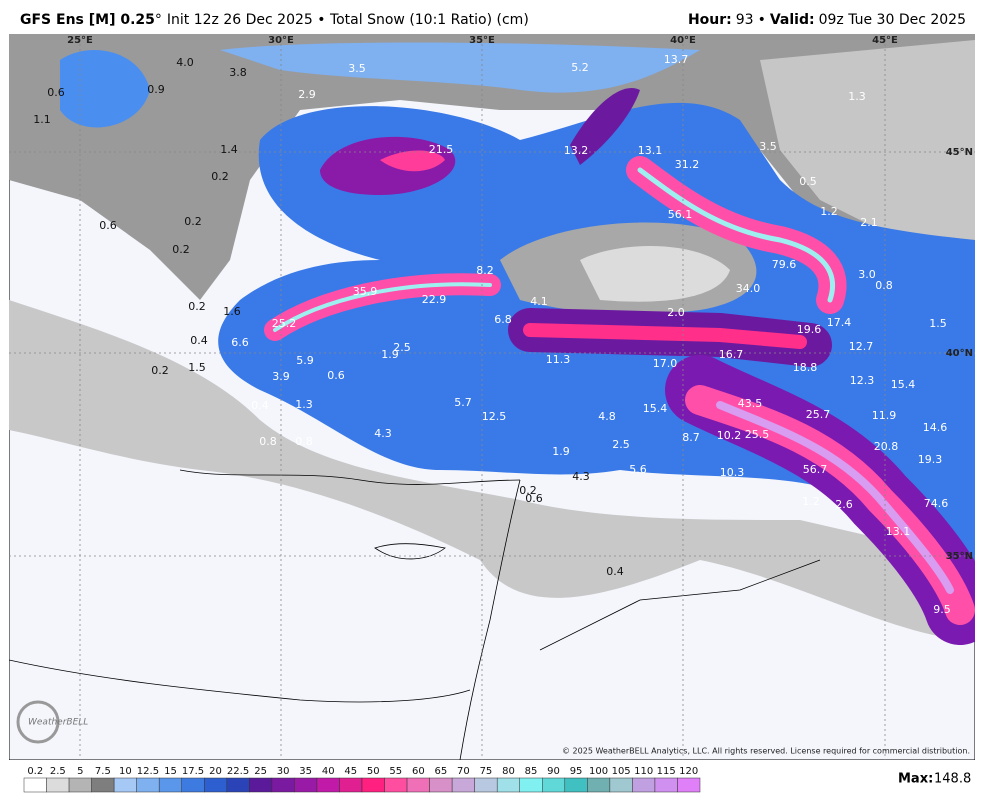 This screenshot has height=808, width=984. Describe the element at coordinates (680, 605) in the screenshot. I see `border` at that location.